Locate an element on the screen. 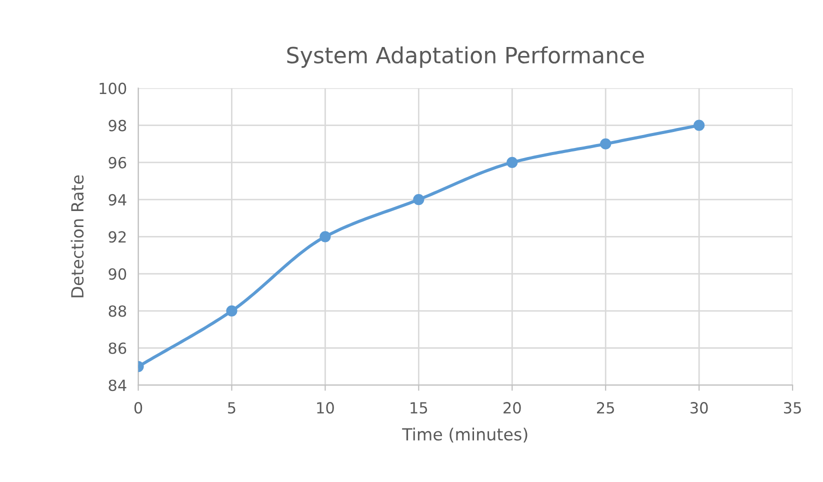 The width and height of the screenshot is (823, 482). y-tick-label: 96 is located at coordinates (117, 162).